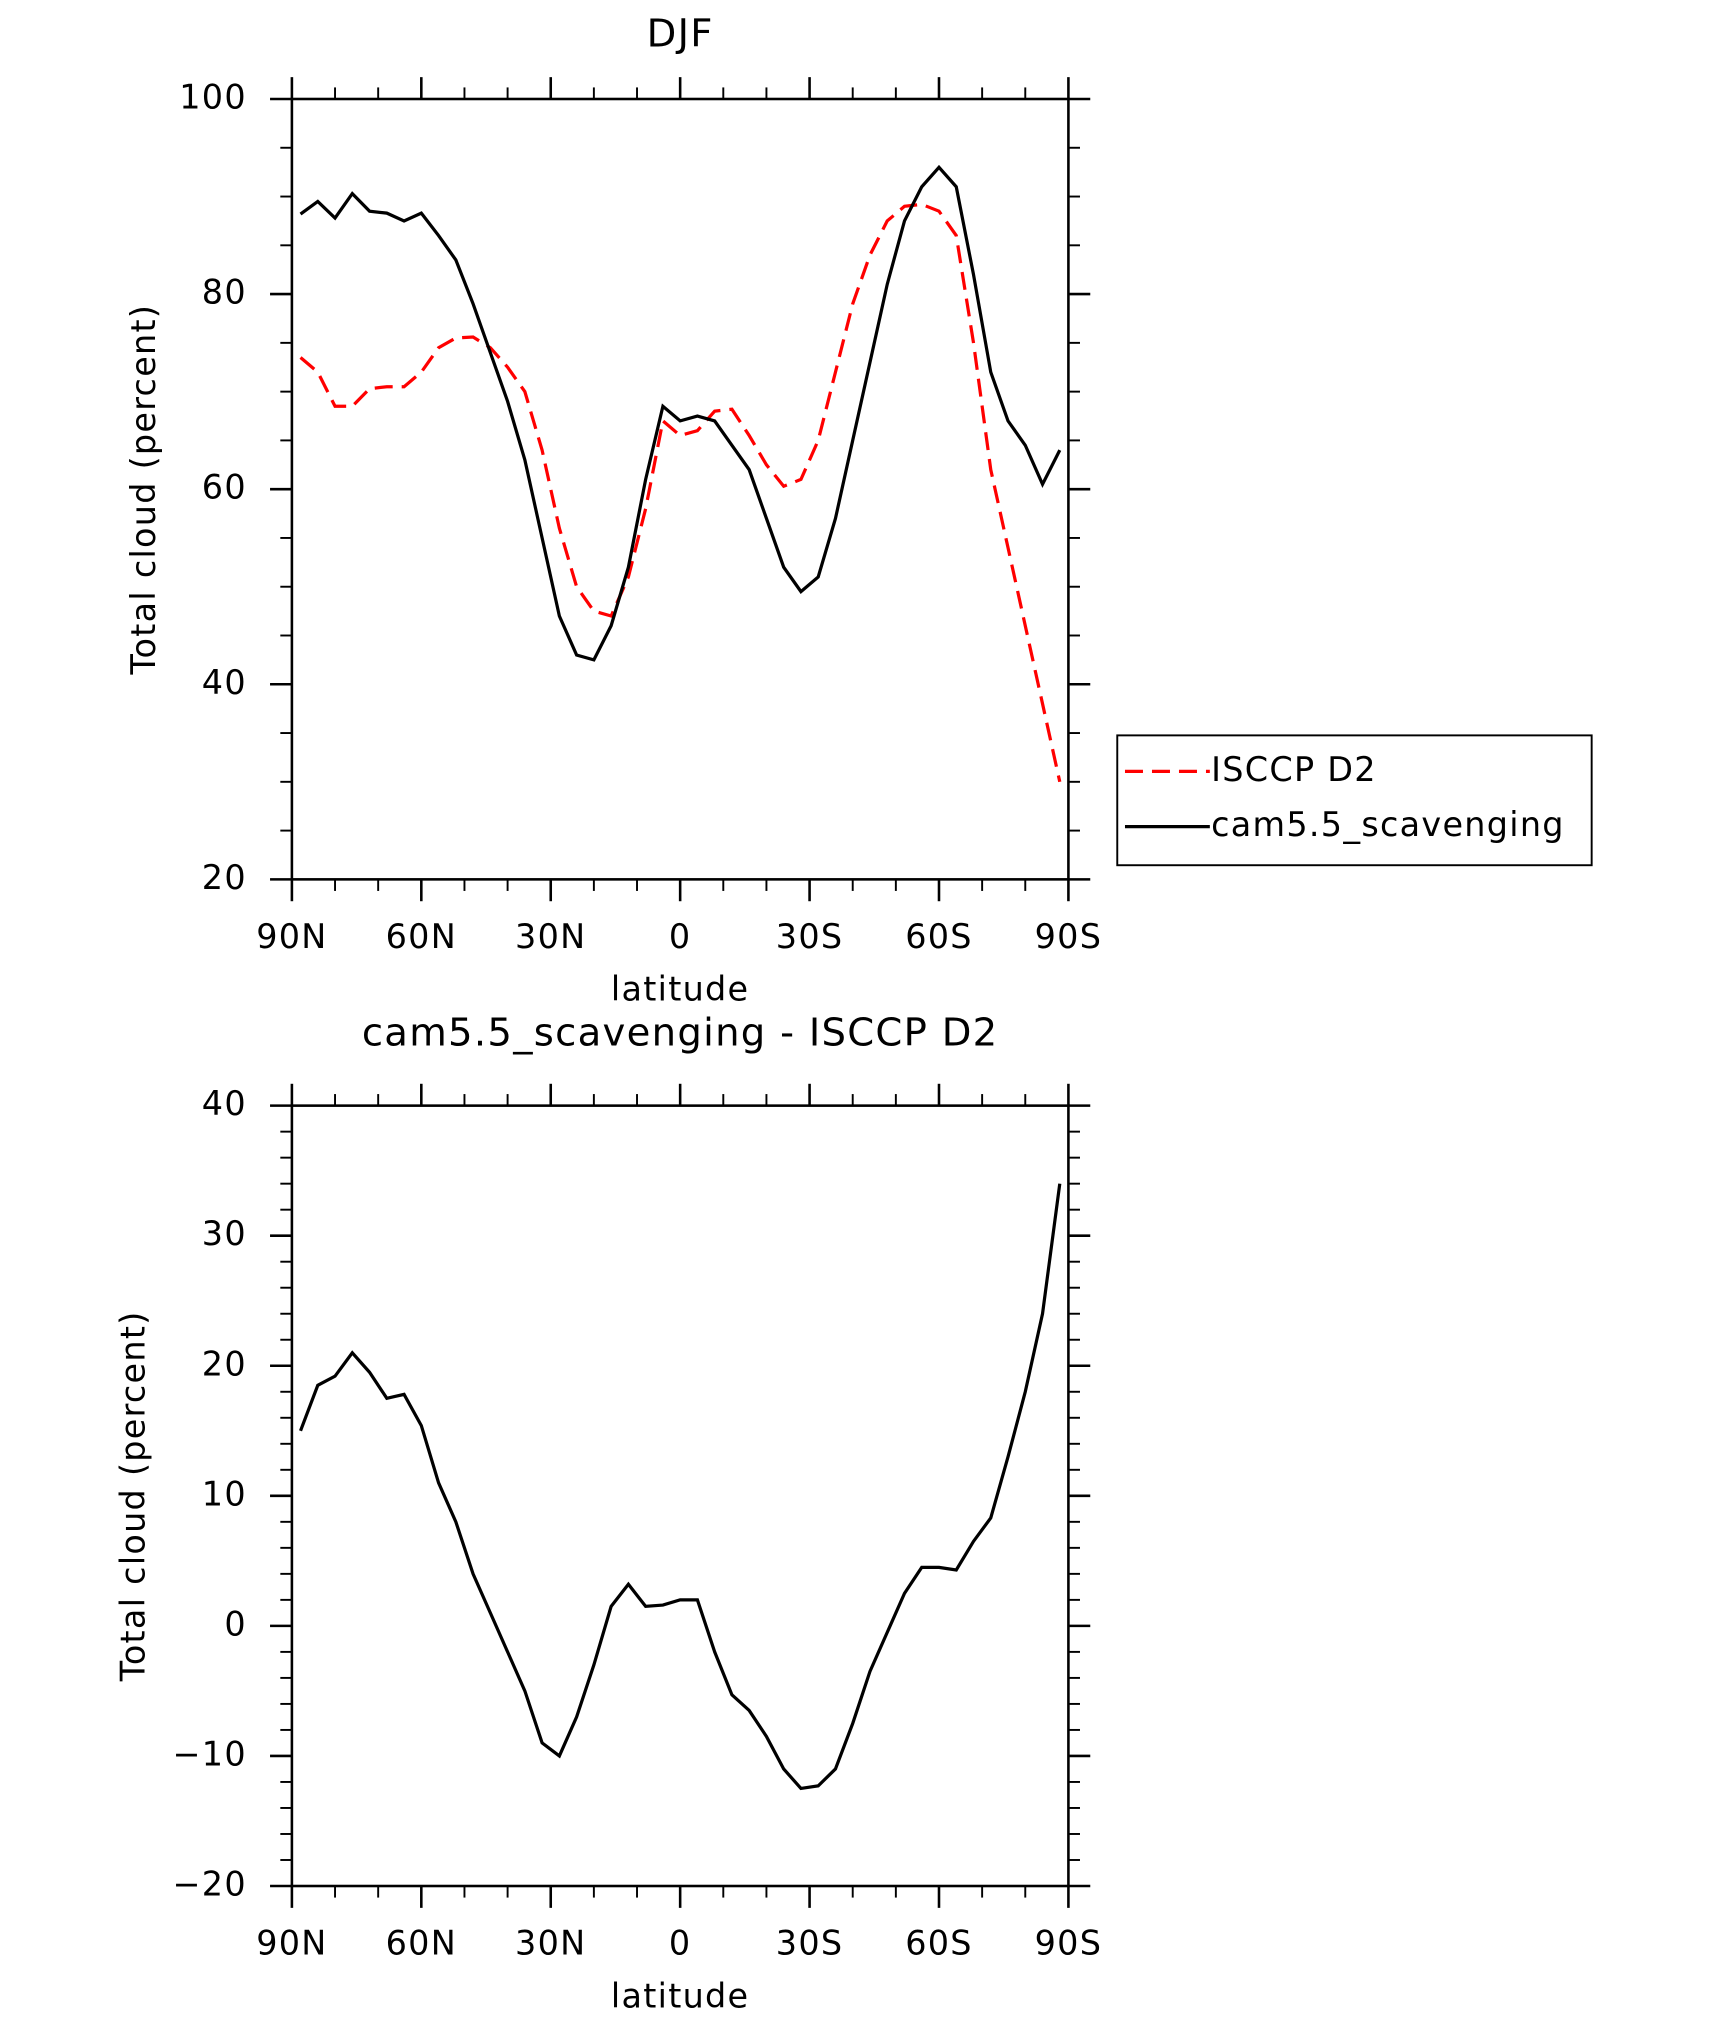 Image resolution: width=1710 pixels, height=2021 pixels. Describe the element at coordinates (224, 292) in the screenshot. I see `y-tick-label: 80` at that location.